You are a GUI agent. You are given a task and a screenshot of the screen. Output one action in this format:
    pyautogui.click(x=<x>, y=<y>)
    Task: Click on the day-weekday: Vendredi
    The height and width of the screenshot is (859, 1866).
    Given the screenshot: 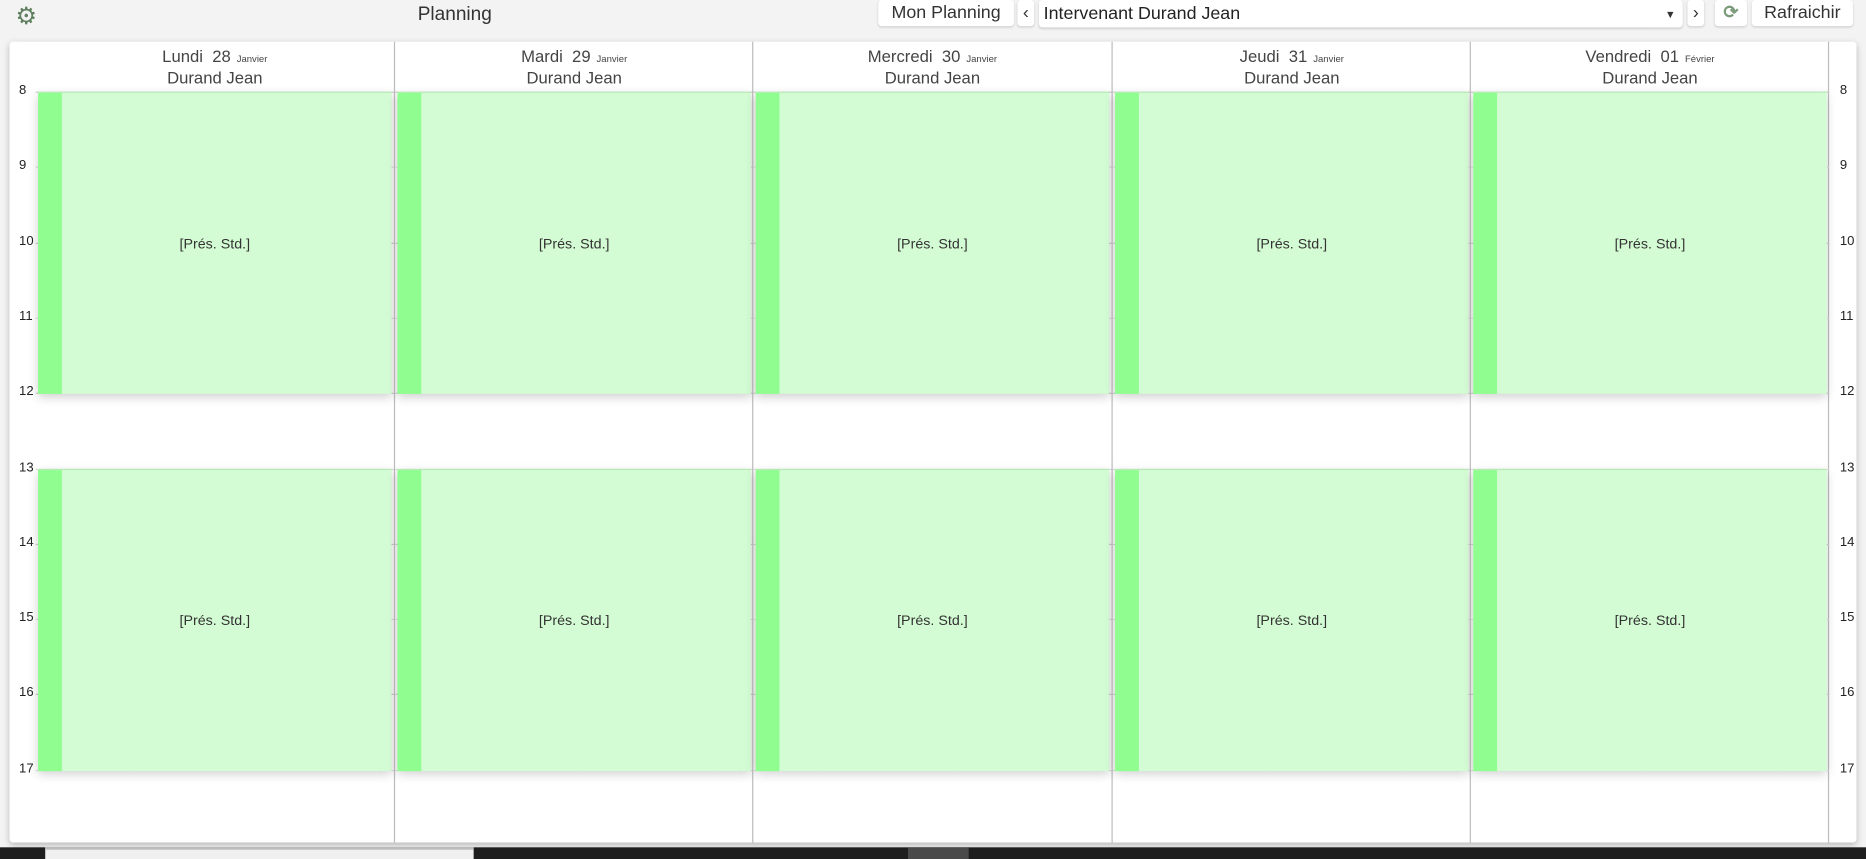 What is the action you would take?
    pyautogui.click(x=1618, y=56)
    